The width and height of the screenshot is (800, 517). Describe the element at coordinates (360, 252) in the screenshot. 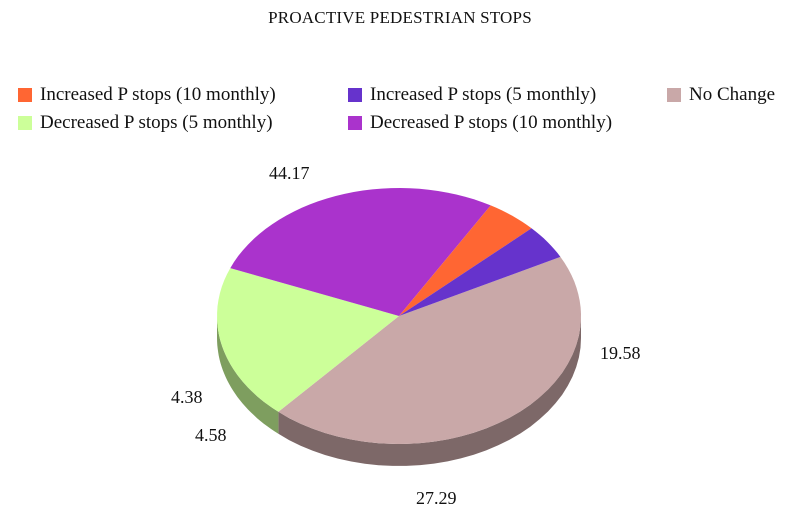

I see `pie-slice-decreased-p-stops-10-monthly` at that location.